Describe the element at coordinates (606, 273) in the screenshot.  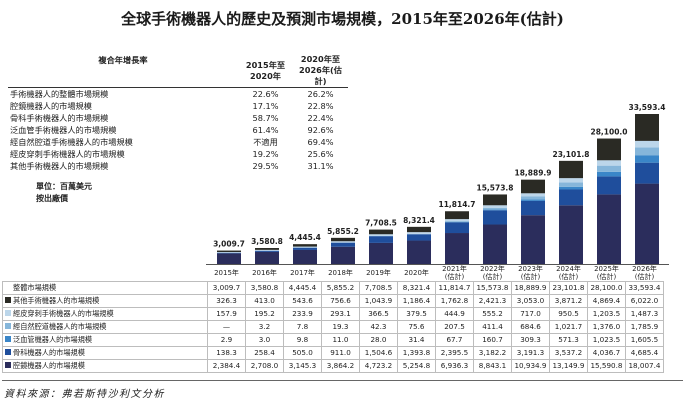
I see `year-header: 2025年 (估計)` at that location.